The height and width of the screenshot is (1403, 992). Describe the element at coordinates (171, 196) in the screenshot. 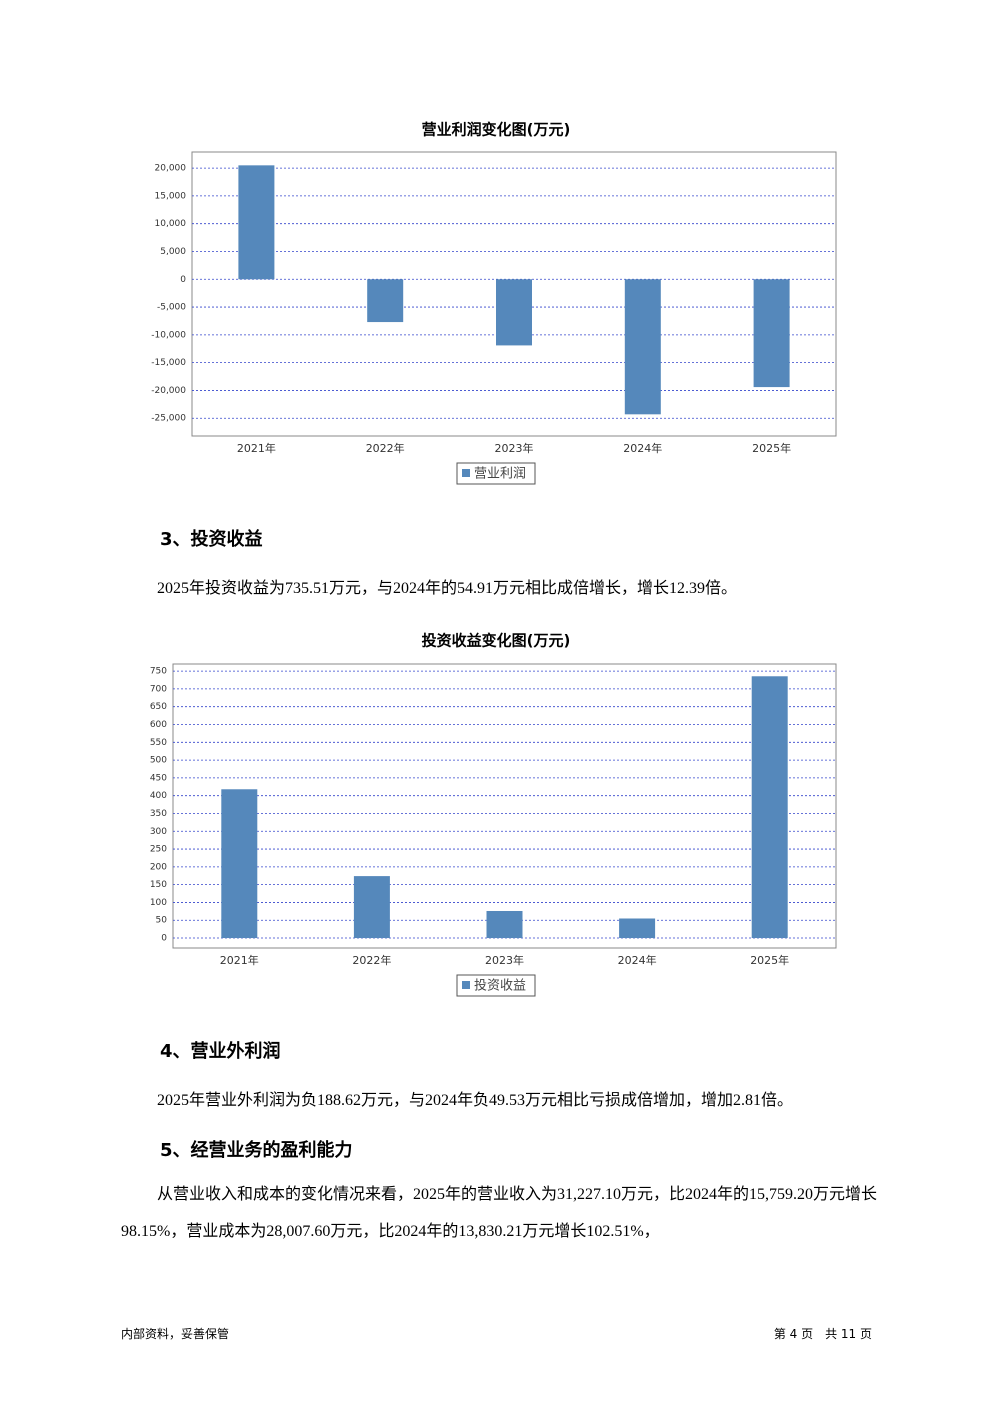

I see `y-tick-label: 15,000` at that location.